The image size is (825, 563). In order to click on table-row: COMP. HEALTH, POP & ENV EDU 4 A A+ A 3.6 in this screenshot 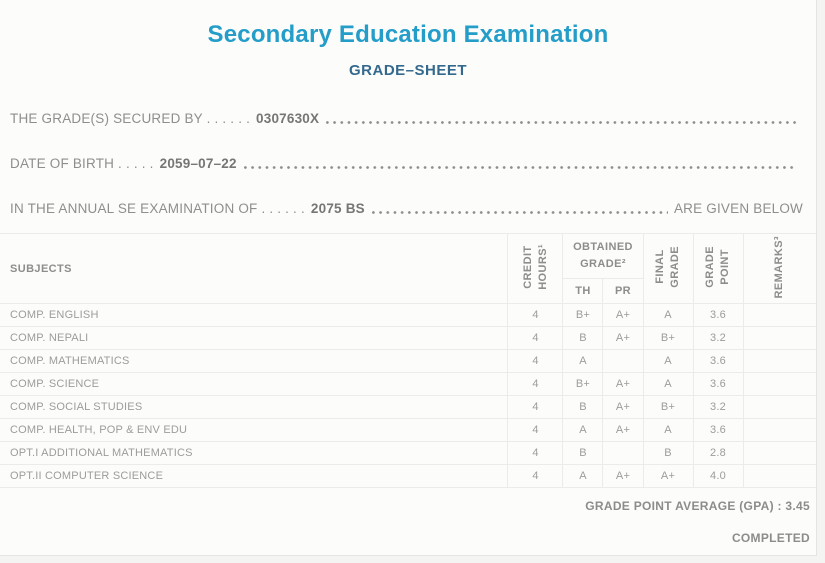, I will do `click(408, 430)`.